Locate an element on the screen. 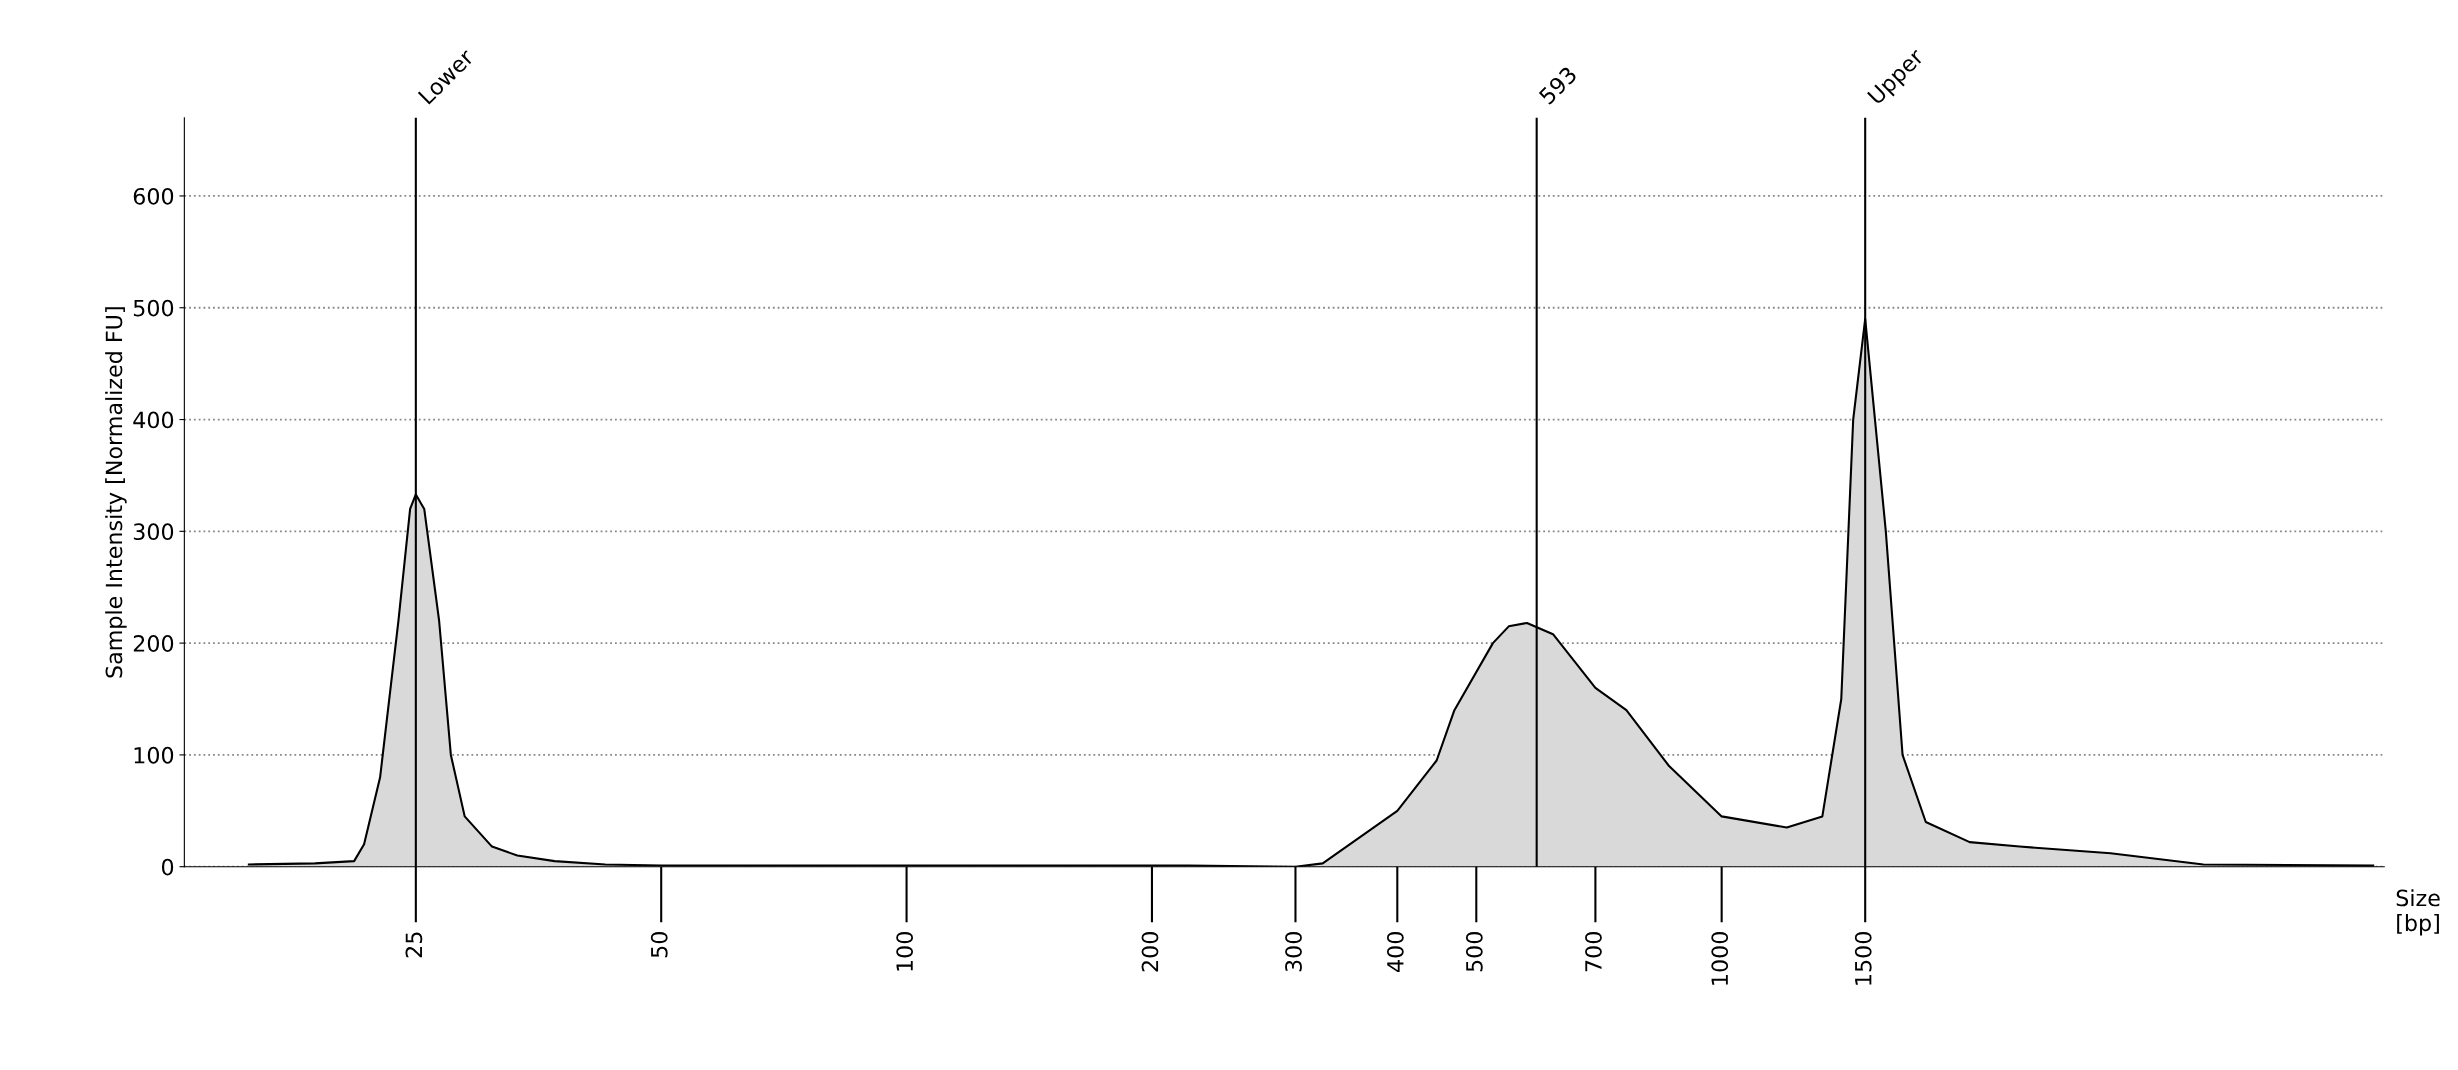  y-tick-label: 400 is located at coordinates (153, 420).